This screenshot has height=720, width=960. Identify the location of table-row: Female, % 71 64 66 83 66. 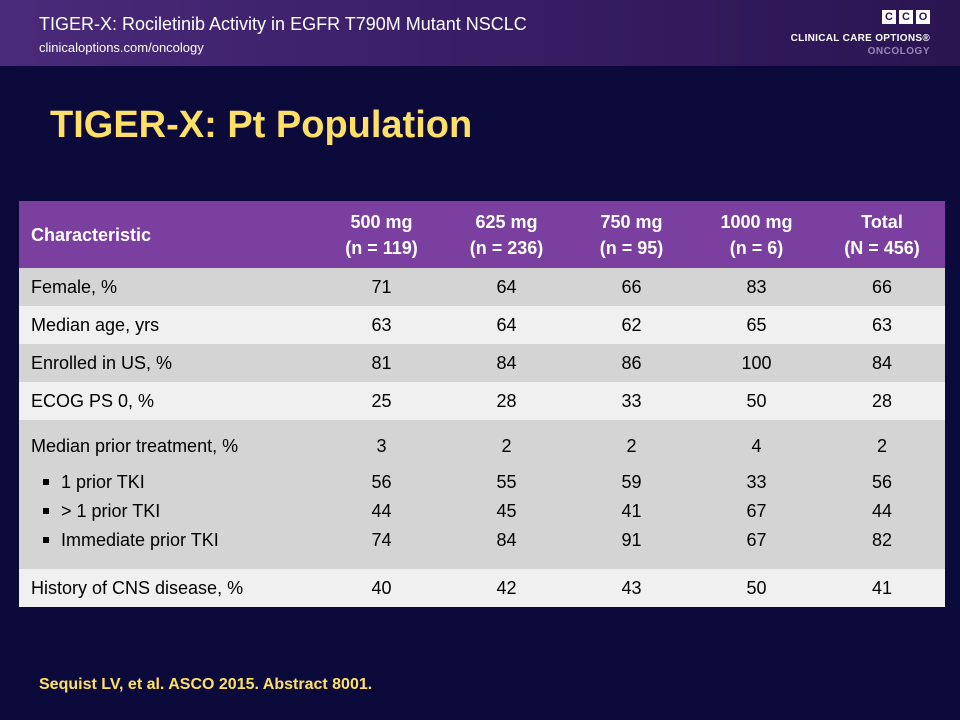
(482, 287).